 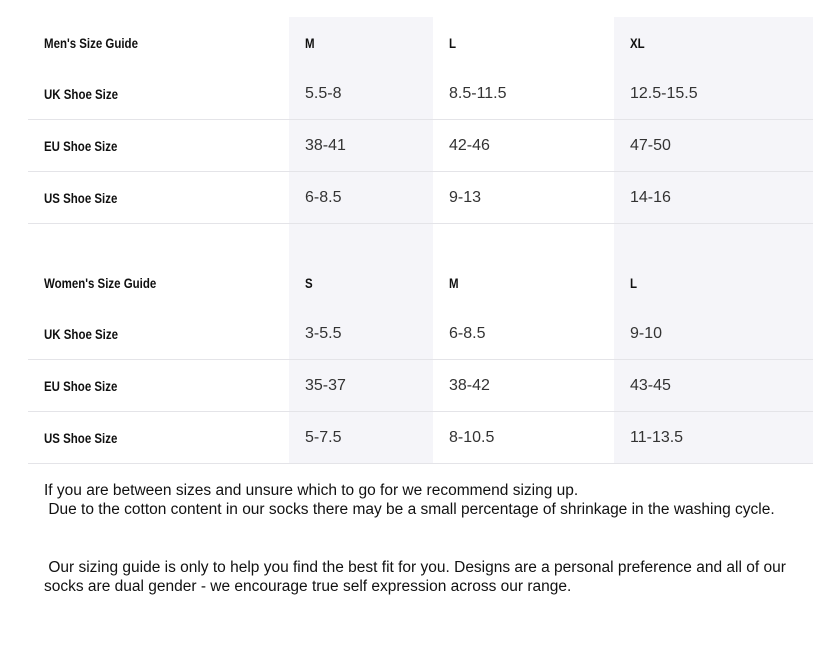 I want to click on cell: 5.5-8, so click(x=361, y=93).